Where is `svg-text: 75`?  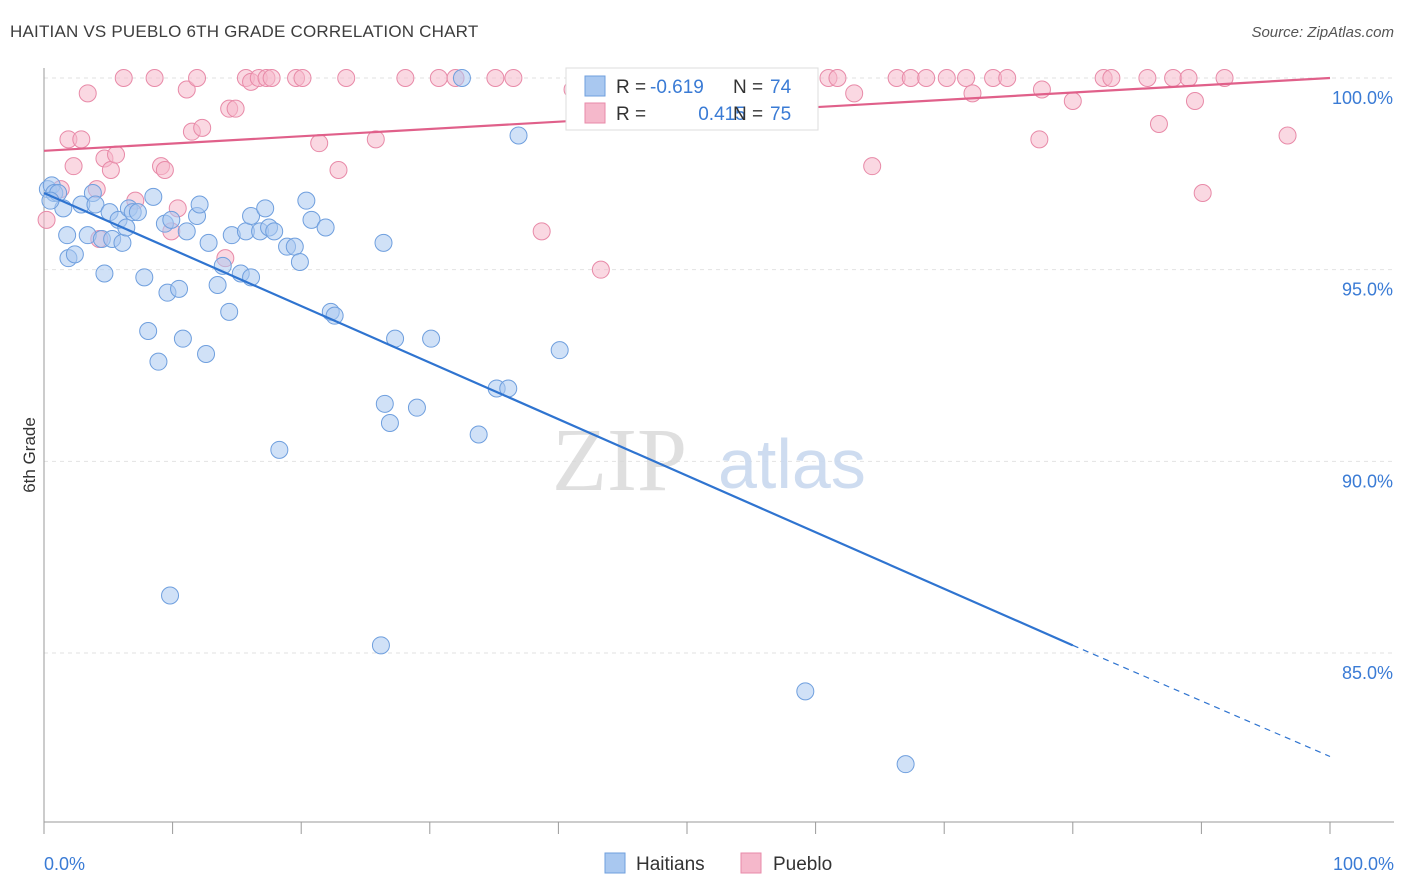
svg-text: 75 is located at coordinates (780, 114).